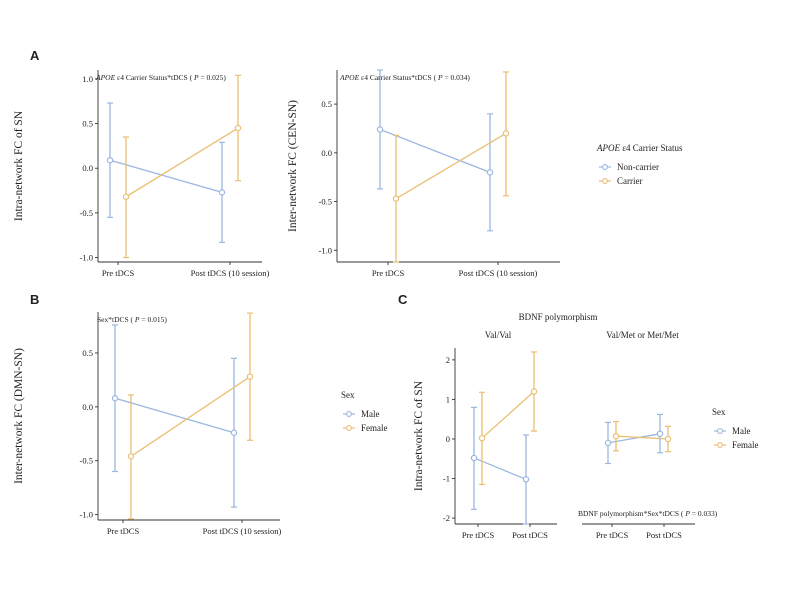 Image resolution: width=800 pixels, height=600 pixels. I want to click on y-tick-label: -1, so click(446, 479).